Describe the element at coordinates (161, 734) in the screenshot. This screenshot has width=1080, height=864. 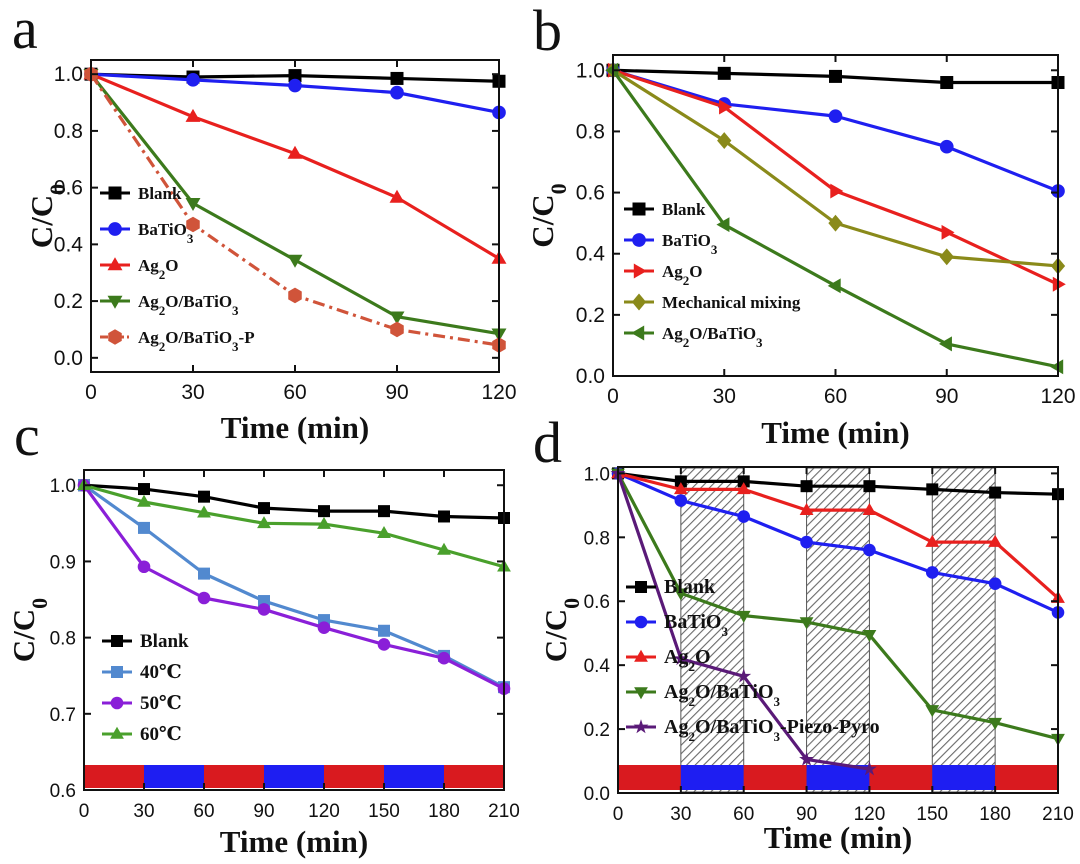
I see `legend-label: 60℃` at that location.